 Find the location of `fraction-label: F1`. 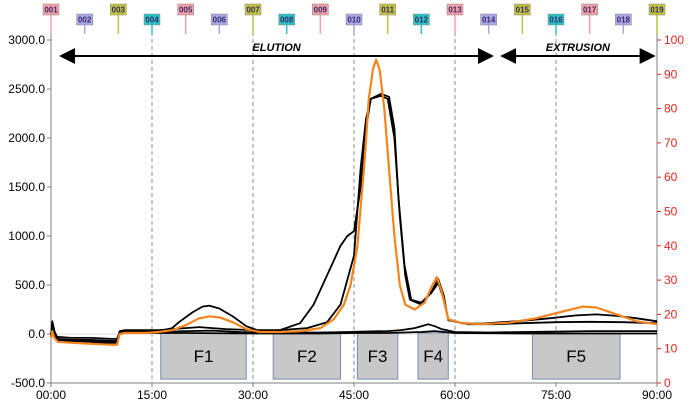

fraction-label: F1 is located at coordinates (204, 356).